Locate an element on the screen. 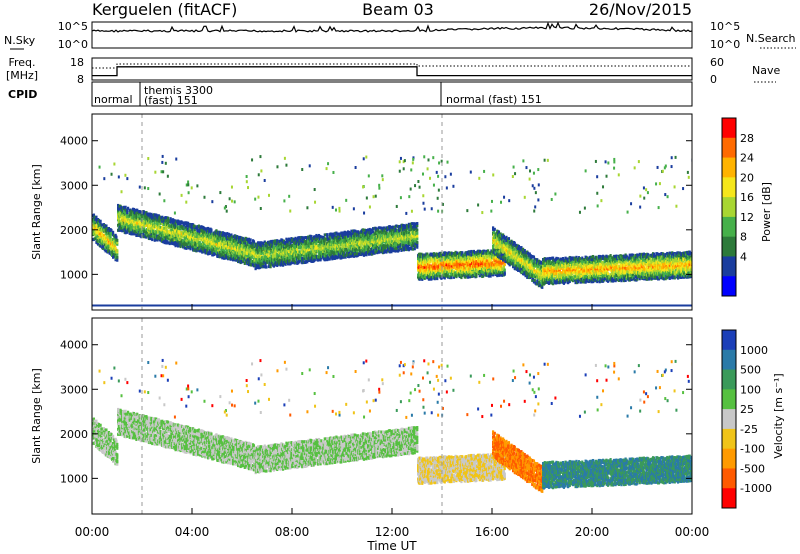  freq-tick-bottom: 8 is located at coordinates (80, 79).